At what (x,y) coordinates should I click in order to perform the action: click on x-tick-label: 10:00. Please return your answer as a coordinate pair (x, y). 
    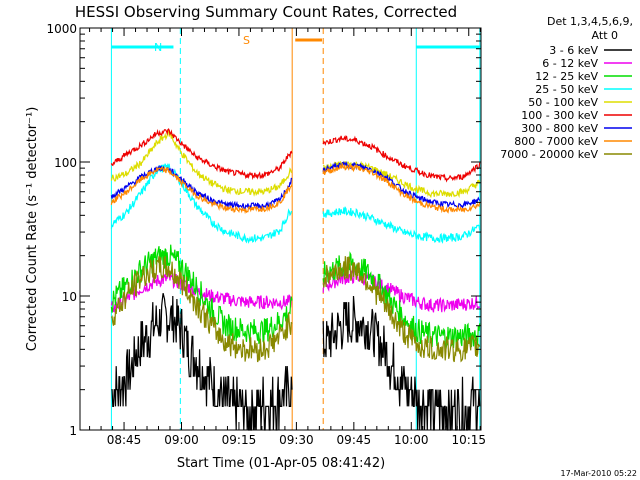
    Looking at the image, I should click on (411, 440).